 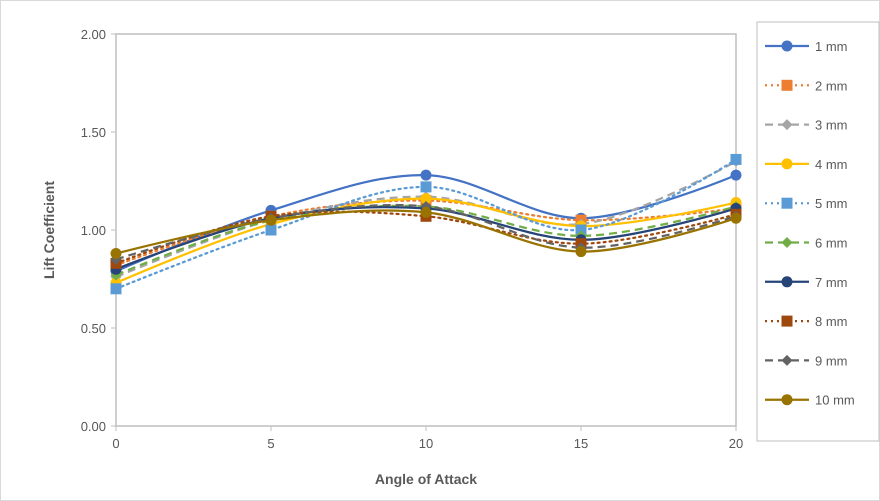 I want to click on x-tick-label: 5, so click(x=271, y=443).